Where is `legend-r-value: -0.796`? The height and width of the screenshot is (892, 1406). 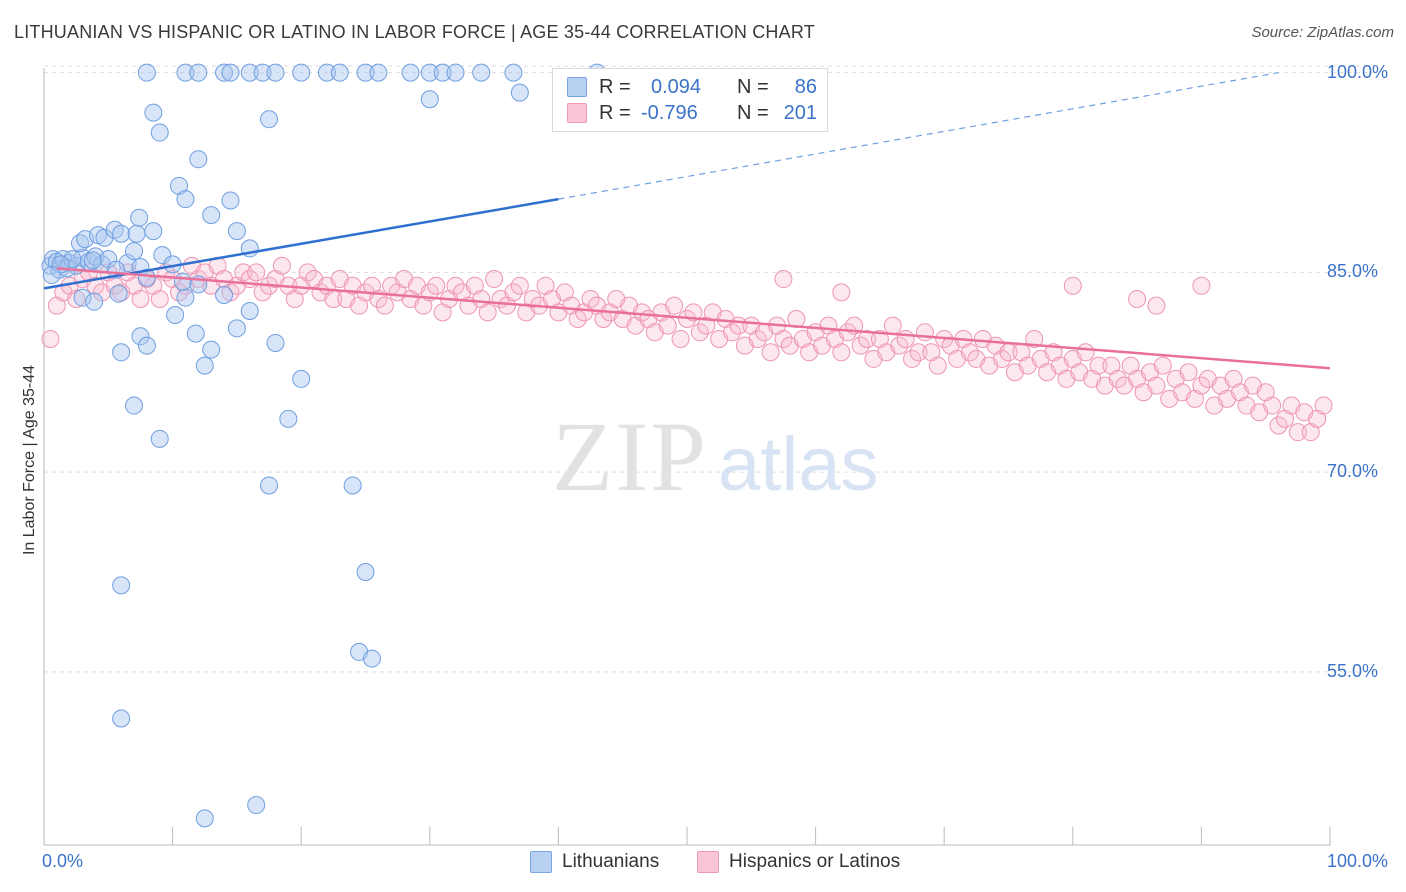
legend-r-value: -0.796 is located at coordinates (669, 112).